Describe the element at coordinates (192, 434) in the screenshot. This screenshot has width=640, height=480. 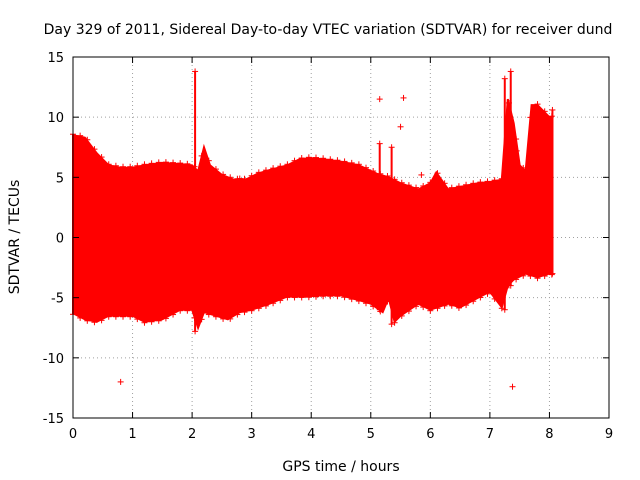
I see `x-tick-label: 2` at that location.